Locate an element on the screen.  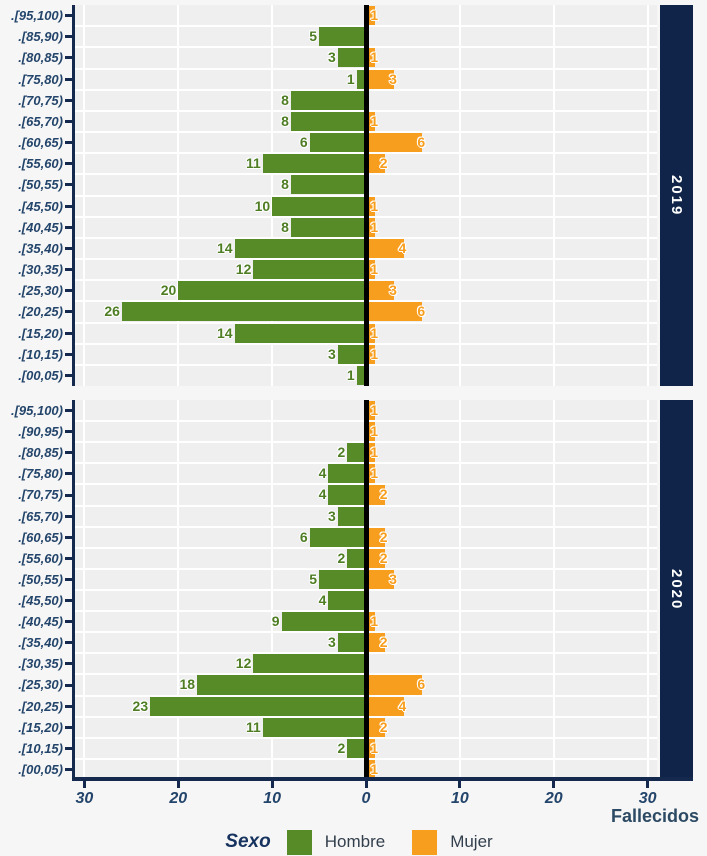
bar-value-mujer: 6 is located at coordinates (421, 311).